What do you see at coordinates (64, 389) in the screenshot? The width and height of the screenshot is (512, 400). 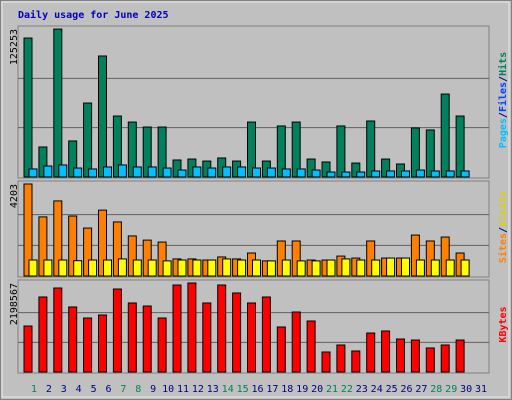 I see `x-tick-label: 3` at bounding box center [64, 389].